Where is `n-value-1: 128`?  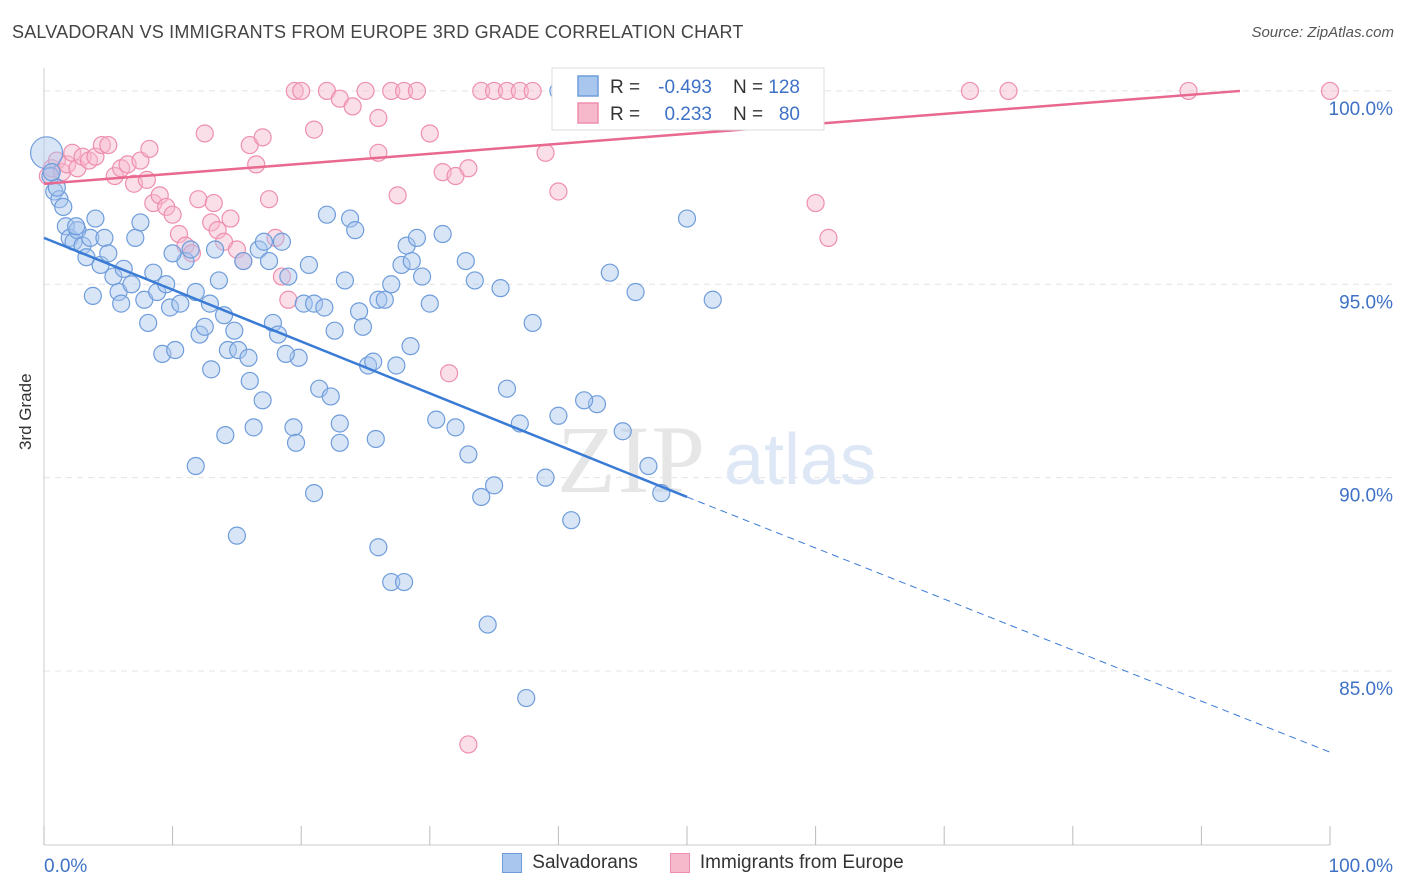 n-value-1: 128 is located at coordinates (784, 87).